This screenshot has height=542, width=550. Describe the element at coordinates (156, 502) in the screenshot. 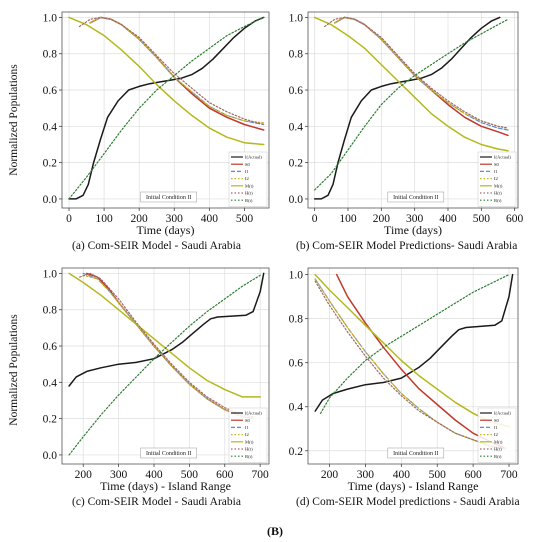

I see `panel-caption: (c) Com-SEIR Model - Saudi Arabia` at that location.